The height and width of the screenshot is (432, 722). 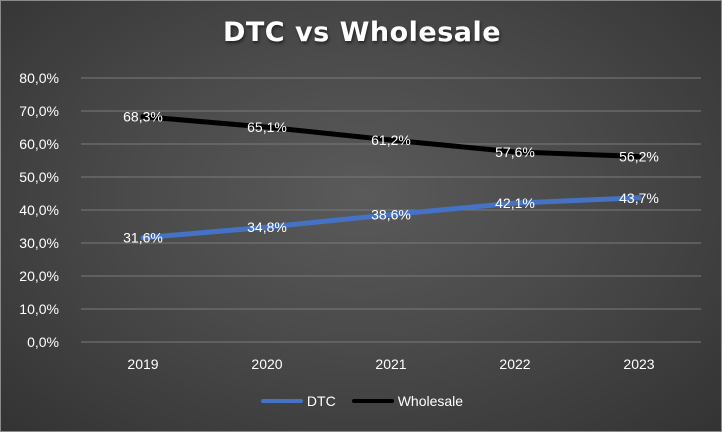 What do you see at coordinates (39, 309) in the screenshot?
I see `y-tick-label: 10,0%` at bounding box center [39, 309].